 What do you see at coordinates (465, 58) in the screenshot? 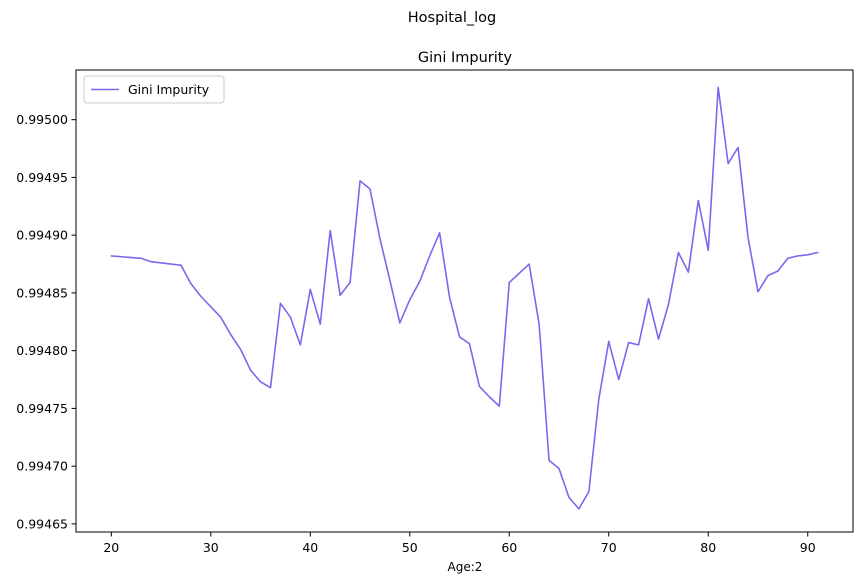
I see `chart-title: Gini Impurity` at bounding box center [465, 58].